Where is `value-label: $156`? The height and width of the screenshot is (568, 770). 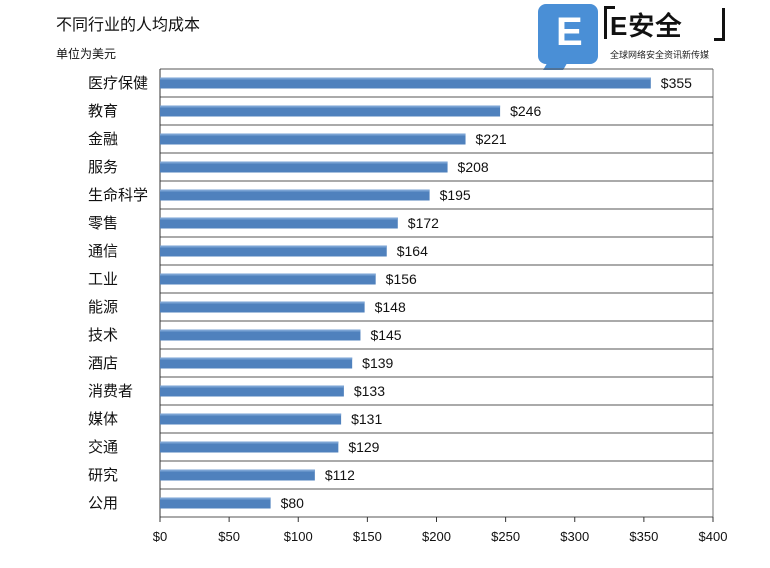
value-label: $156 is located at coordinates (401, 279).